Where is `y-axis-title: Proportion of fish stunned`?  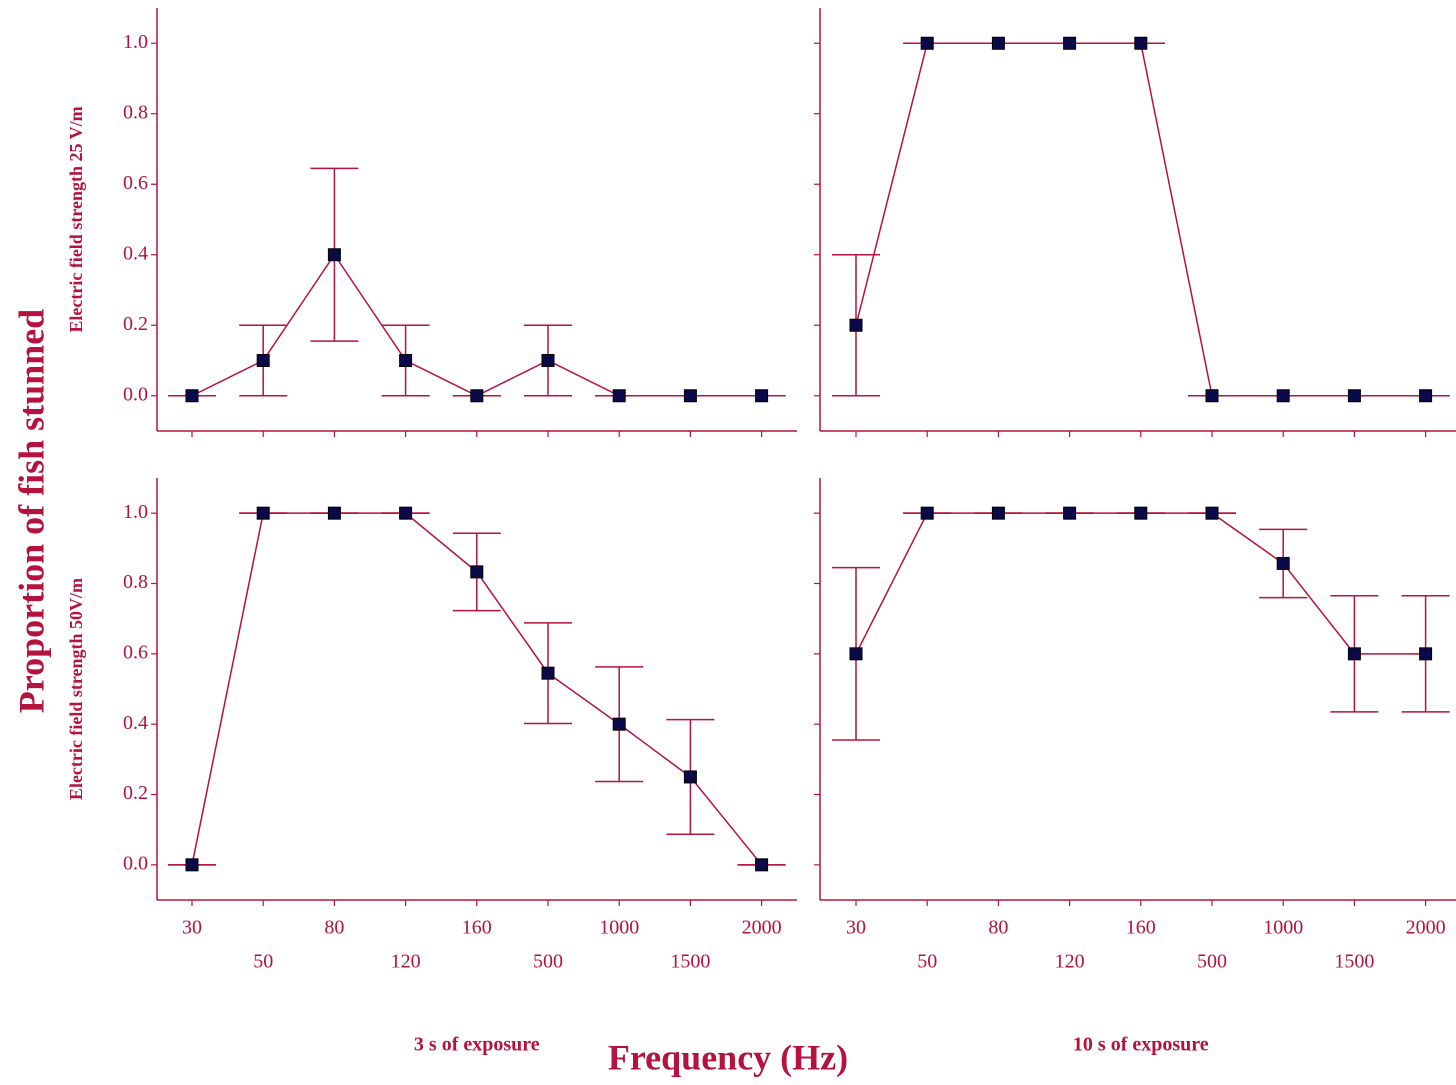 y-axis-title: Proportion of fish stunned is located at coordinates (31, 511).